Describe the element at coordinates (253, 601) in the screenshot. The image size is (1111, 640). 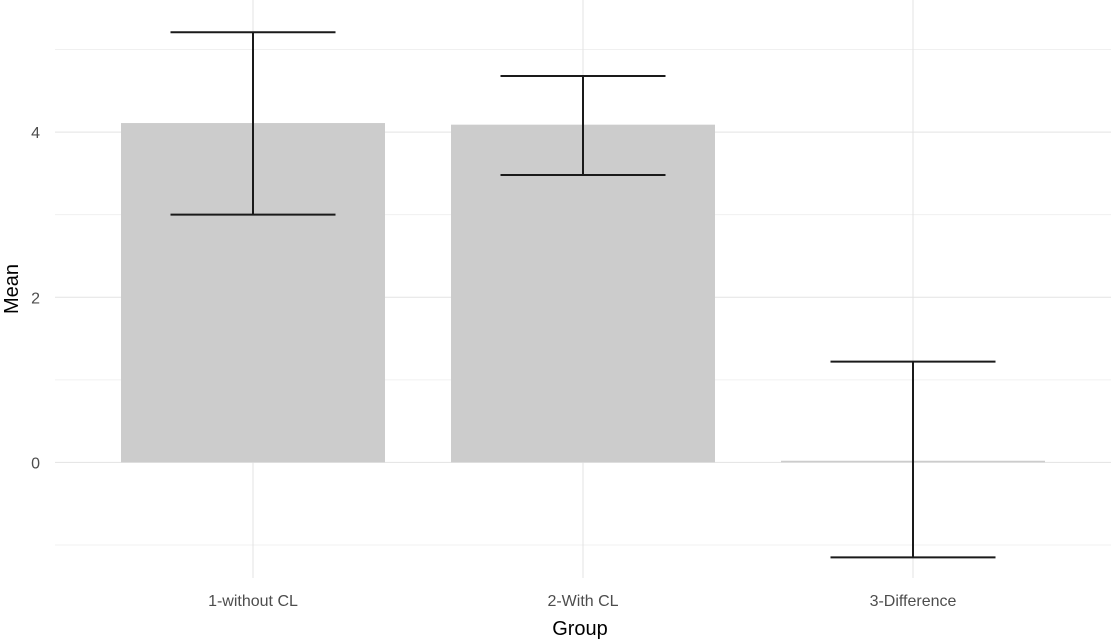
I see `x-tick-label: 1-without CL` at that location.